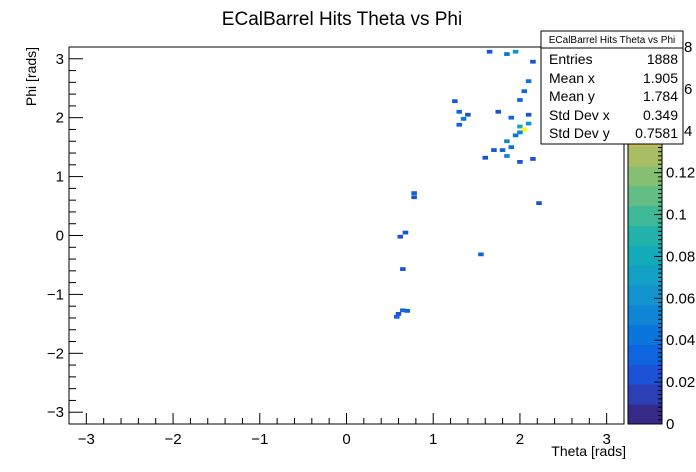  What do you see at coordinates (55, 353) in the screenshot?
I see `y-tick-label: −2` at bounding box center [55, 353].